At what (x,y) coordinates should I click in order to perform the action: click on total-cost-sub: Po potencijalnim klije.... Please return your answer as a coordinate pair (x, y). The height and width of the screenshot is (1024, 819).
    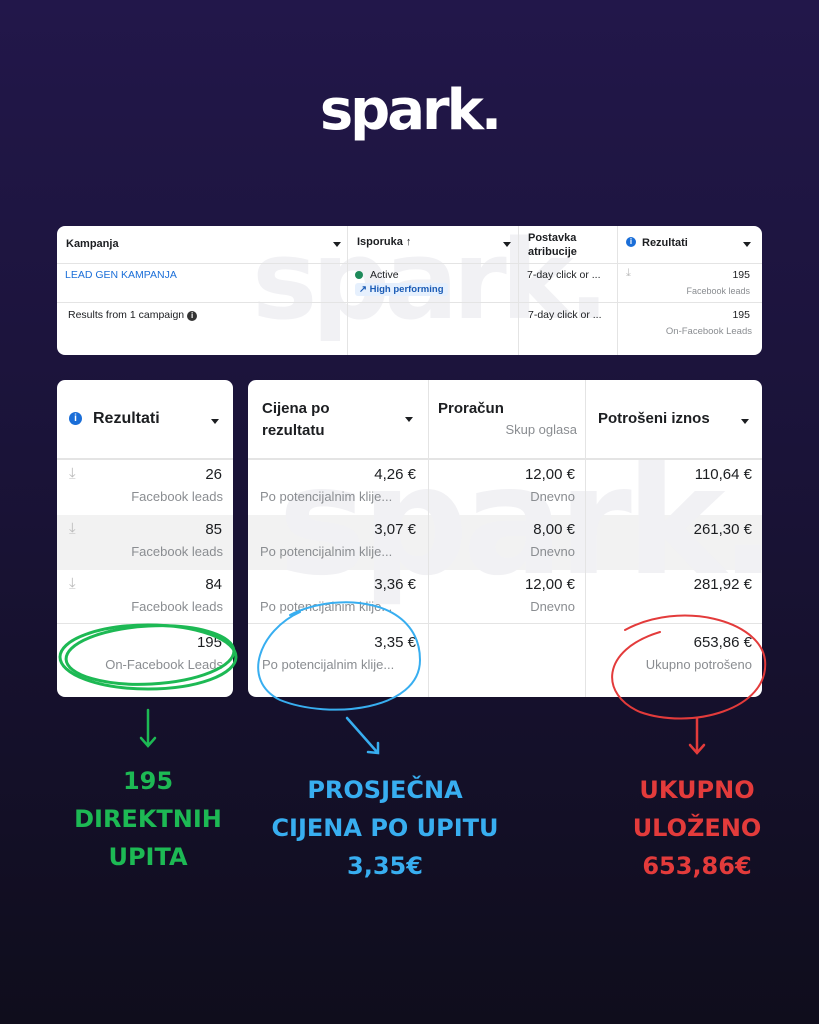
    Looking at the image, I should click on (328, 664).